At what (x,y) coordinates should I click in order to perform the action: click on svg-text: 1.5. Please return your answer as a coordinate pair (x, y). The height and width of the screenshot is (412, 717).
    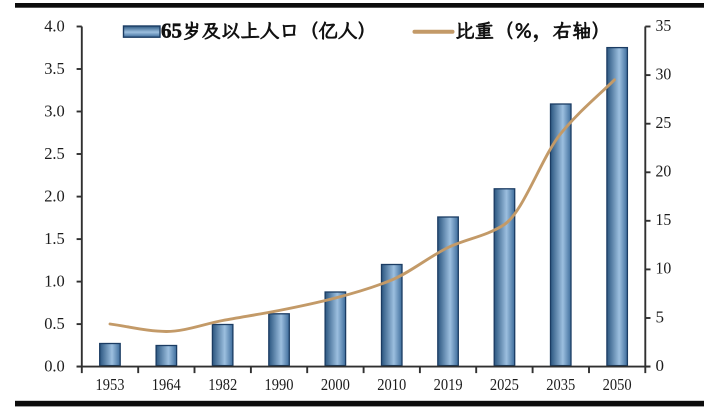
    Looking at the image, I should click on (54, 238).